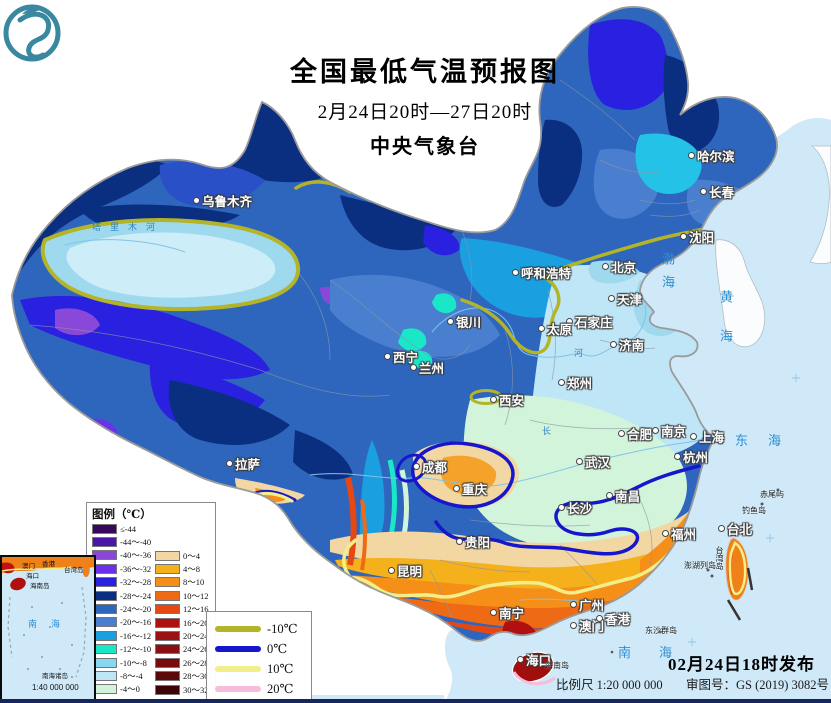 The width and height of the screenshot is (831, 703). Describe the element at coordinates (55, 676) in the screenshot. I see `inset-label: 南海诸岛` at that location.